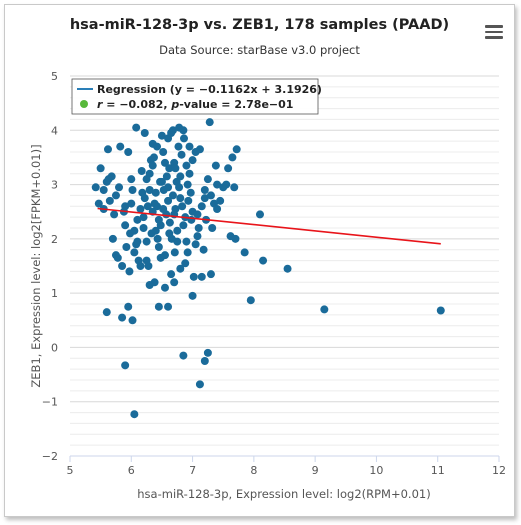 The height and width of the screenshot is (525, 521). What do you see at coordinates (494, 32) in the screenshot?
I see `hamburger-menu-icon` at bounding box center [494, 32].